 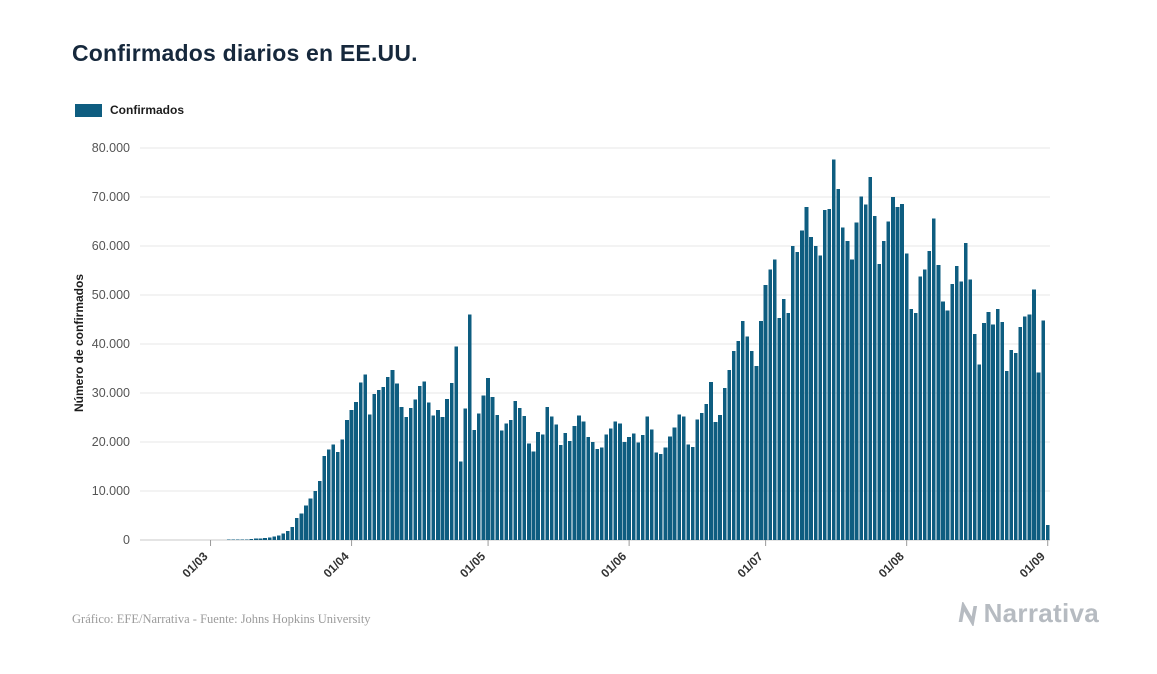 What do you see at coordinates (1028, 613) in the screenshot?
I see `brand-logo: Narrativa` at bounding box center [1028, 613].